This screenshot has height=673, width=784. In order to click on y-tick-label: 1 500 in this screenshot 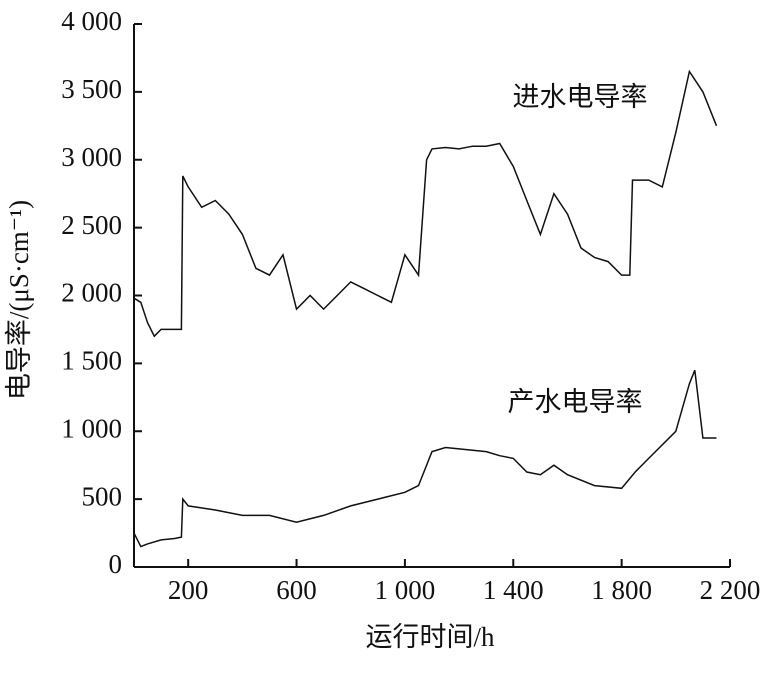, I will do `click(91, 361)`.